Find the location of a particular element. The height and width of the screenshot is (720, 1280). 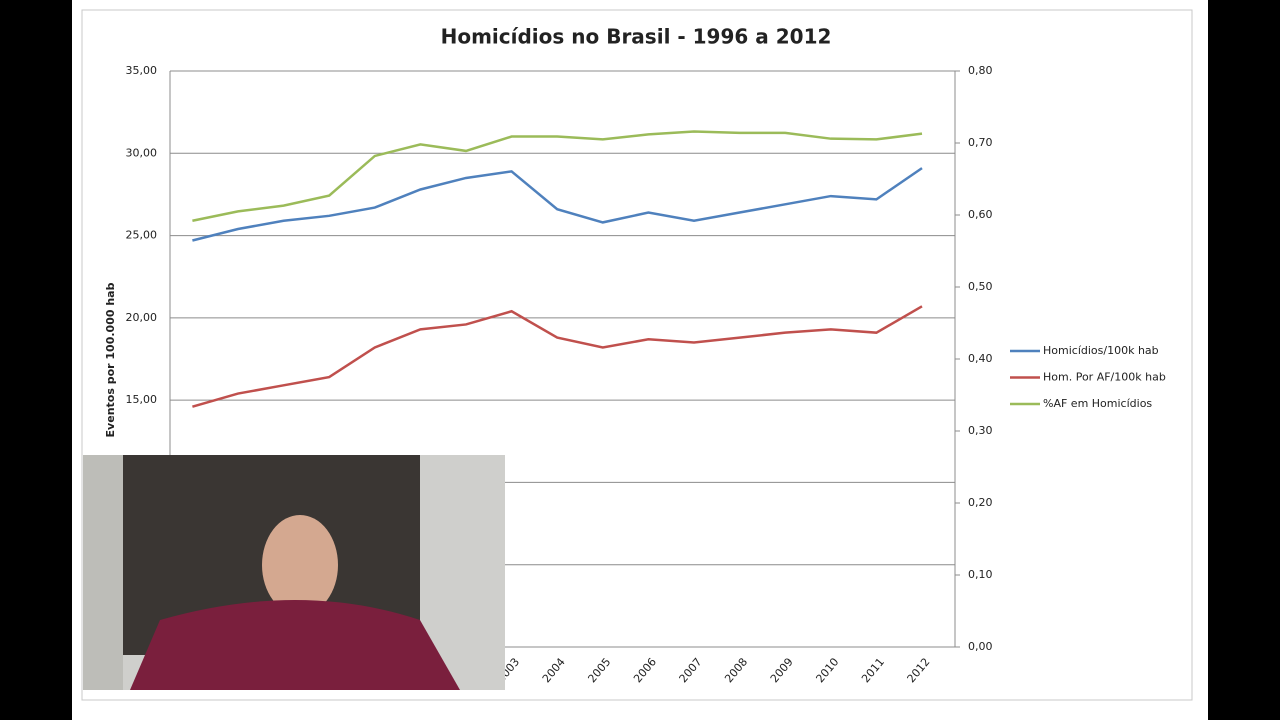

y-tick-label: 15,00 is located at coordinates (142, 399).